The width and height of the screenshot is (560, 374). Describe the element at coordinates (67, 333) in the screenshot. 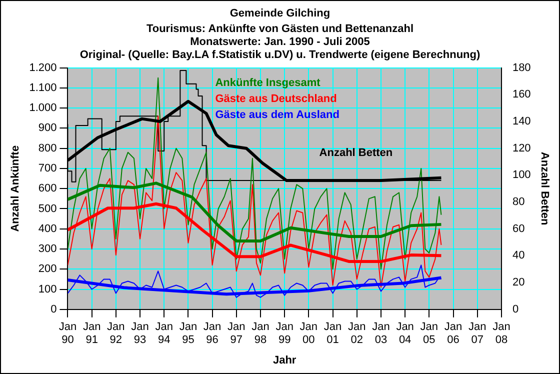

I see `x-tick-label: Jan 90` at that location.